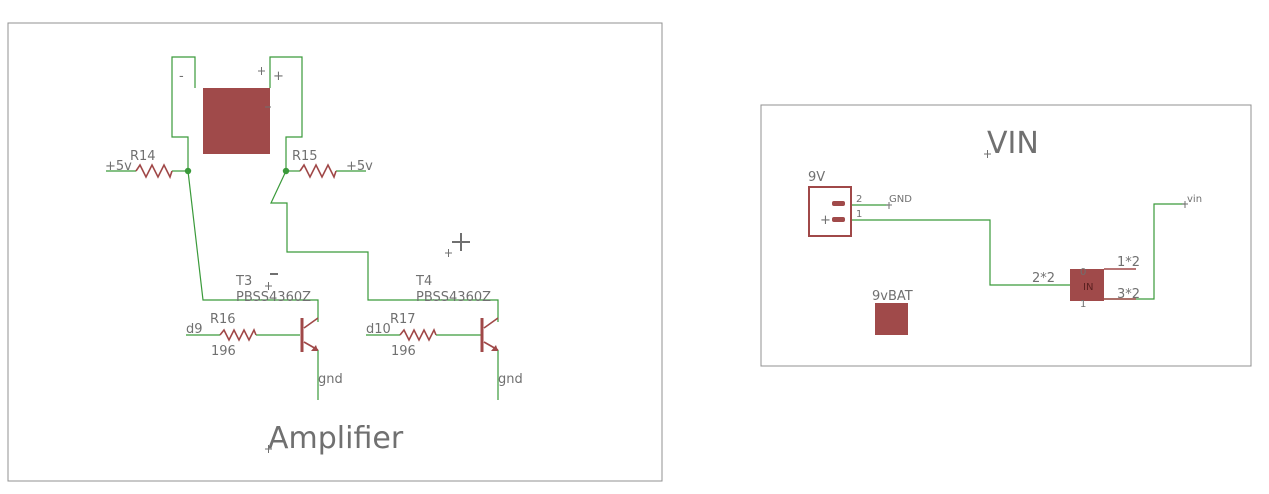  What do you see at coordinates (253, 246) in the screenshot?
I see `wire-t3-collector` at bounding box center [253, 246].